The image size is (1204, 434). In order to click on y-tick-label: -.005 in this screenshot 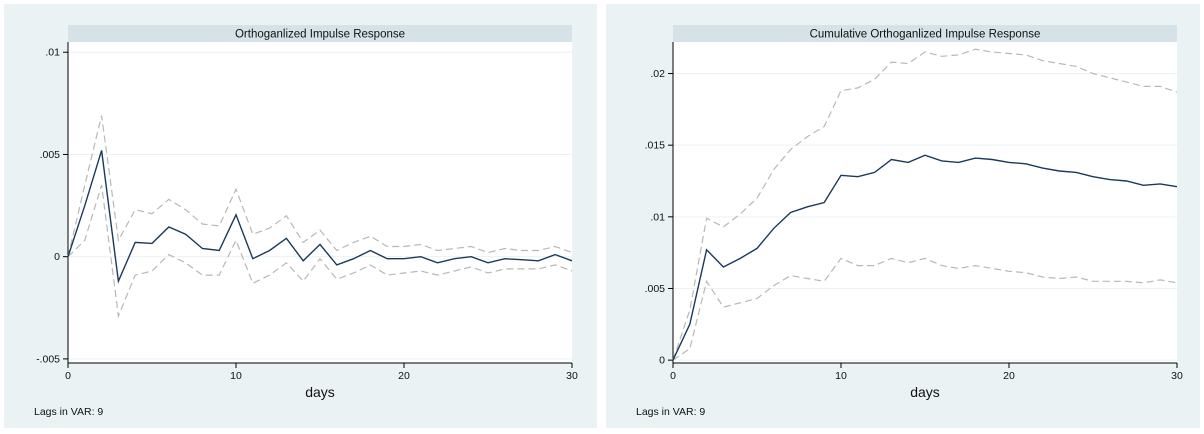, I will do `click(48, 359)`.